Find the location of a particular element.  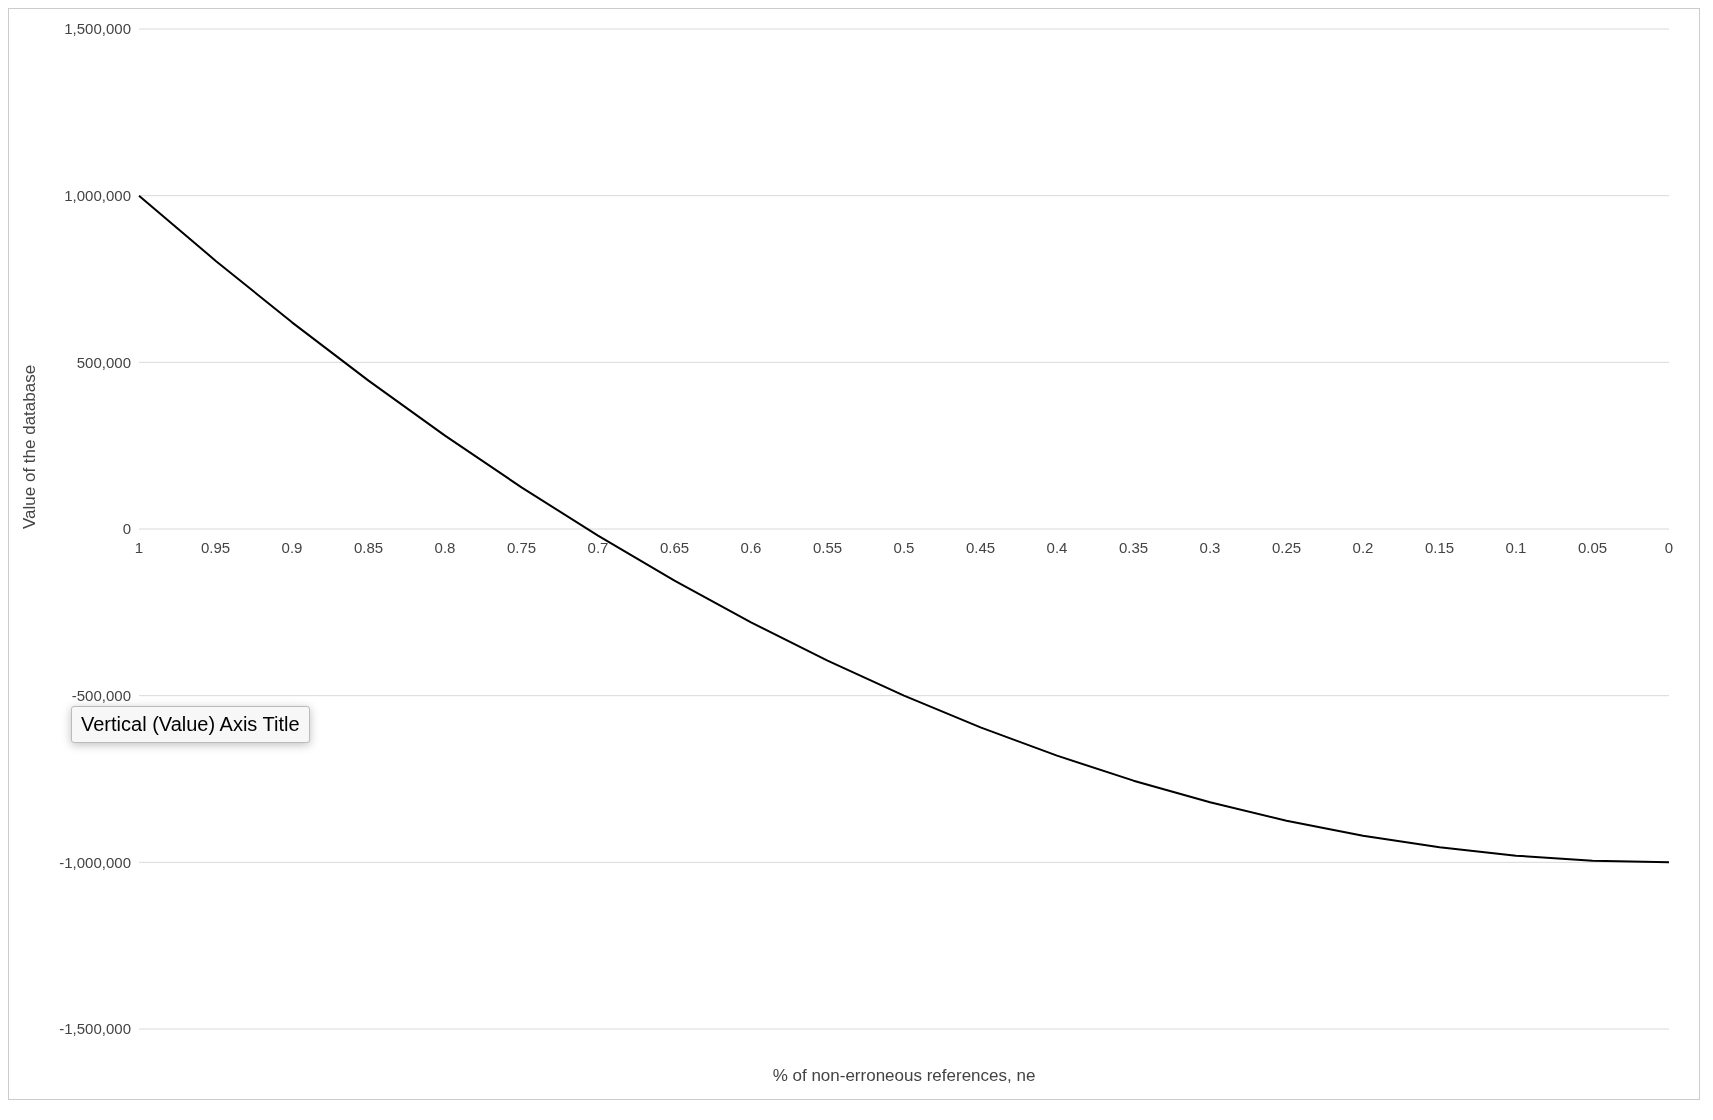

y-tick-label: 1,000,000 is located at coordinates (97, 195).